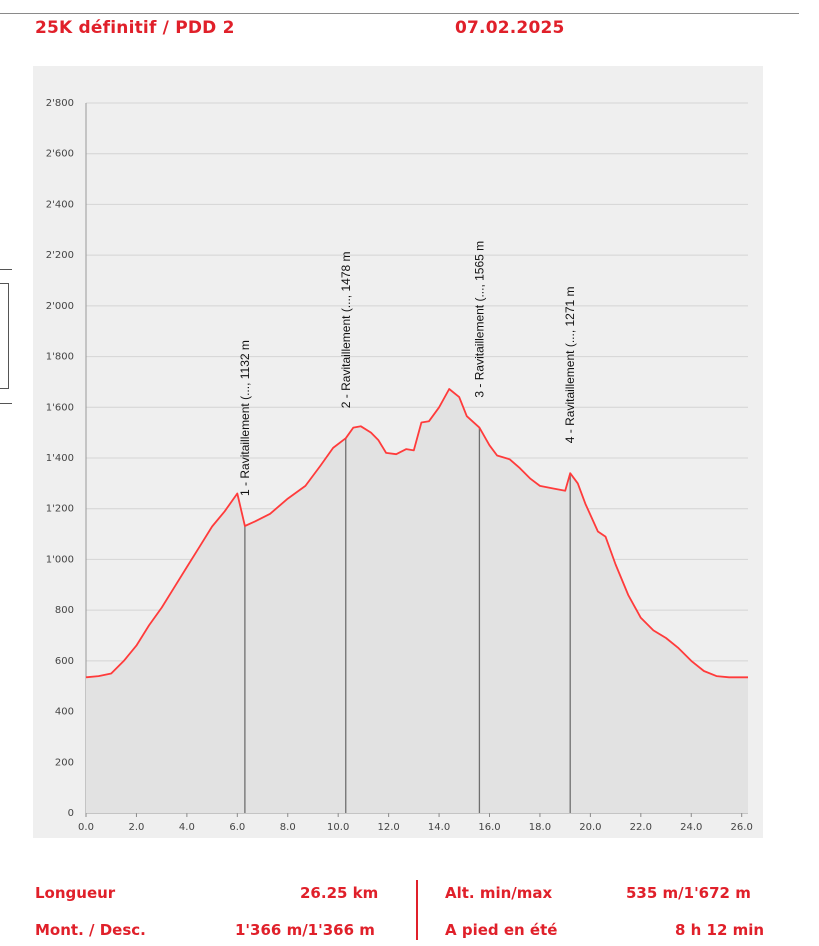  I want to click on y-tick-label: 1'800, so click(60, 357).